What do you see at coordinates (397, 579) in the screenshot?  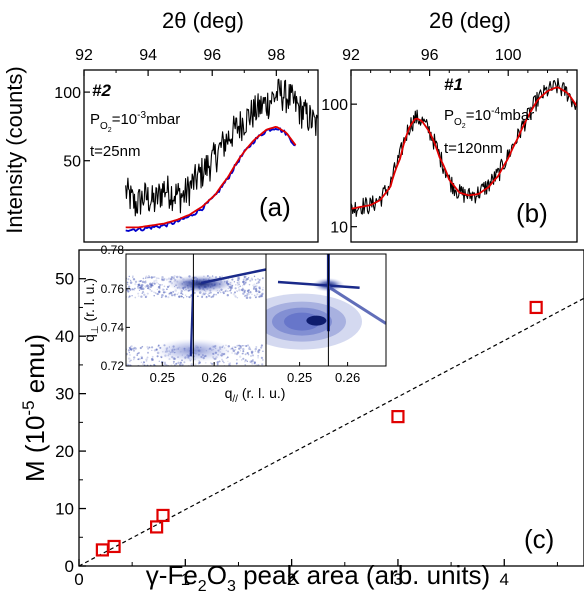 I see `x-tick-label: 3` at bounding box center [397, 579].